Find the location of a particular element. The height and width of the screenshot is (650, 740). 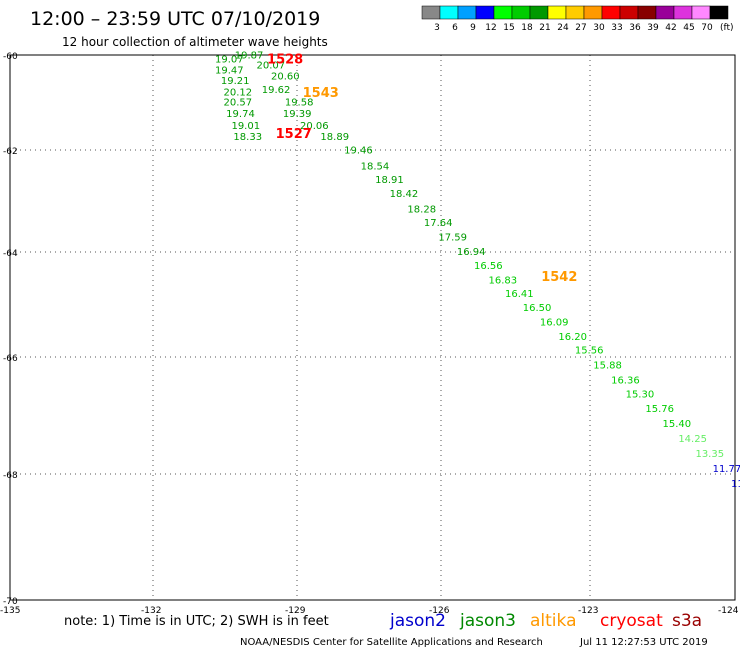

satellite-legend-jason2: jason2 is located at coordinates (417, 621).